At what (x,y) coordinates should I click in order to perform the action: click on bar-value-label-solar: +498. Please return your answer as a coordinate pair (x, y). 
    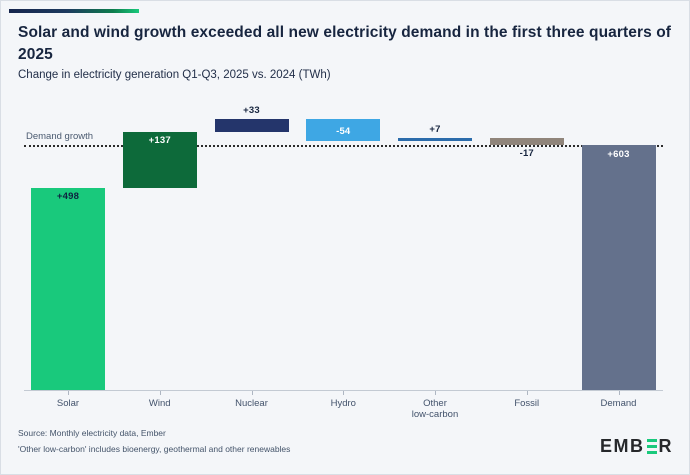
    Looking at the image, I should click on (68, 197).